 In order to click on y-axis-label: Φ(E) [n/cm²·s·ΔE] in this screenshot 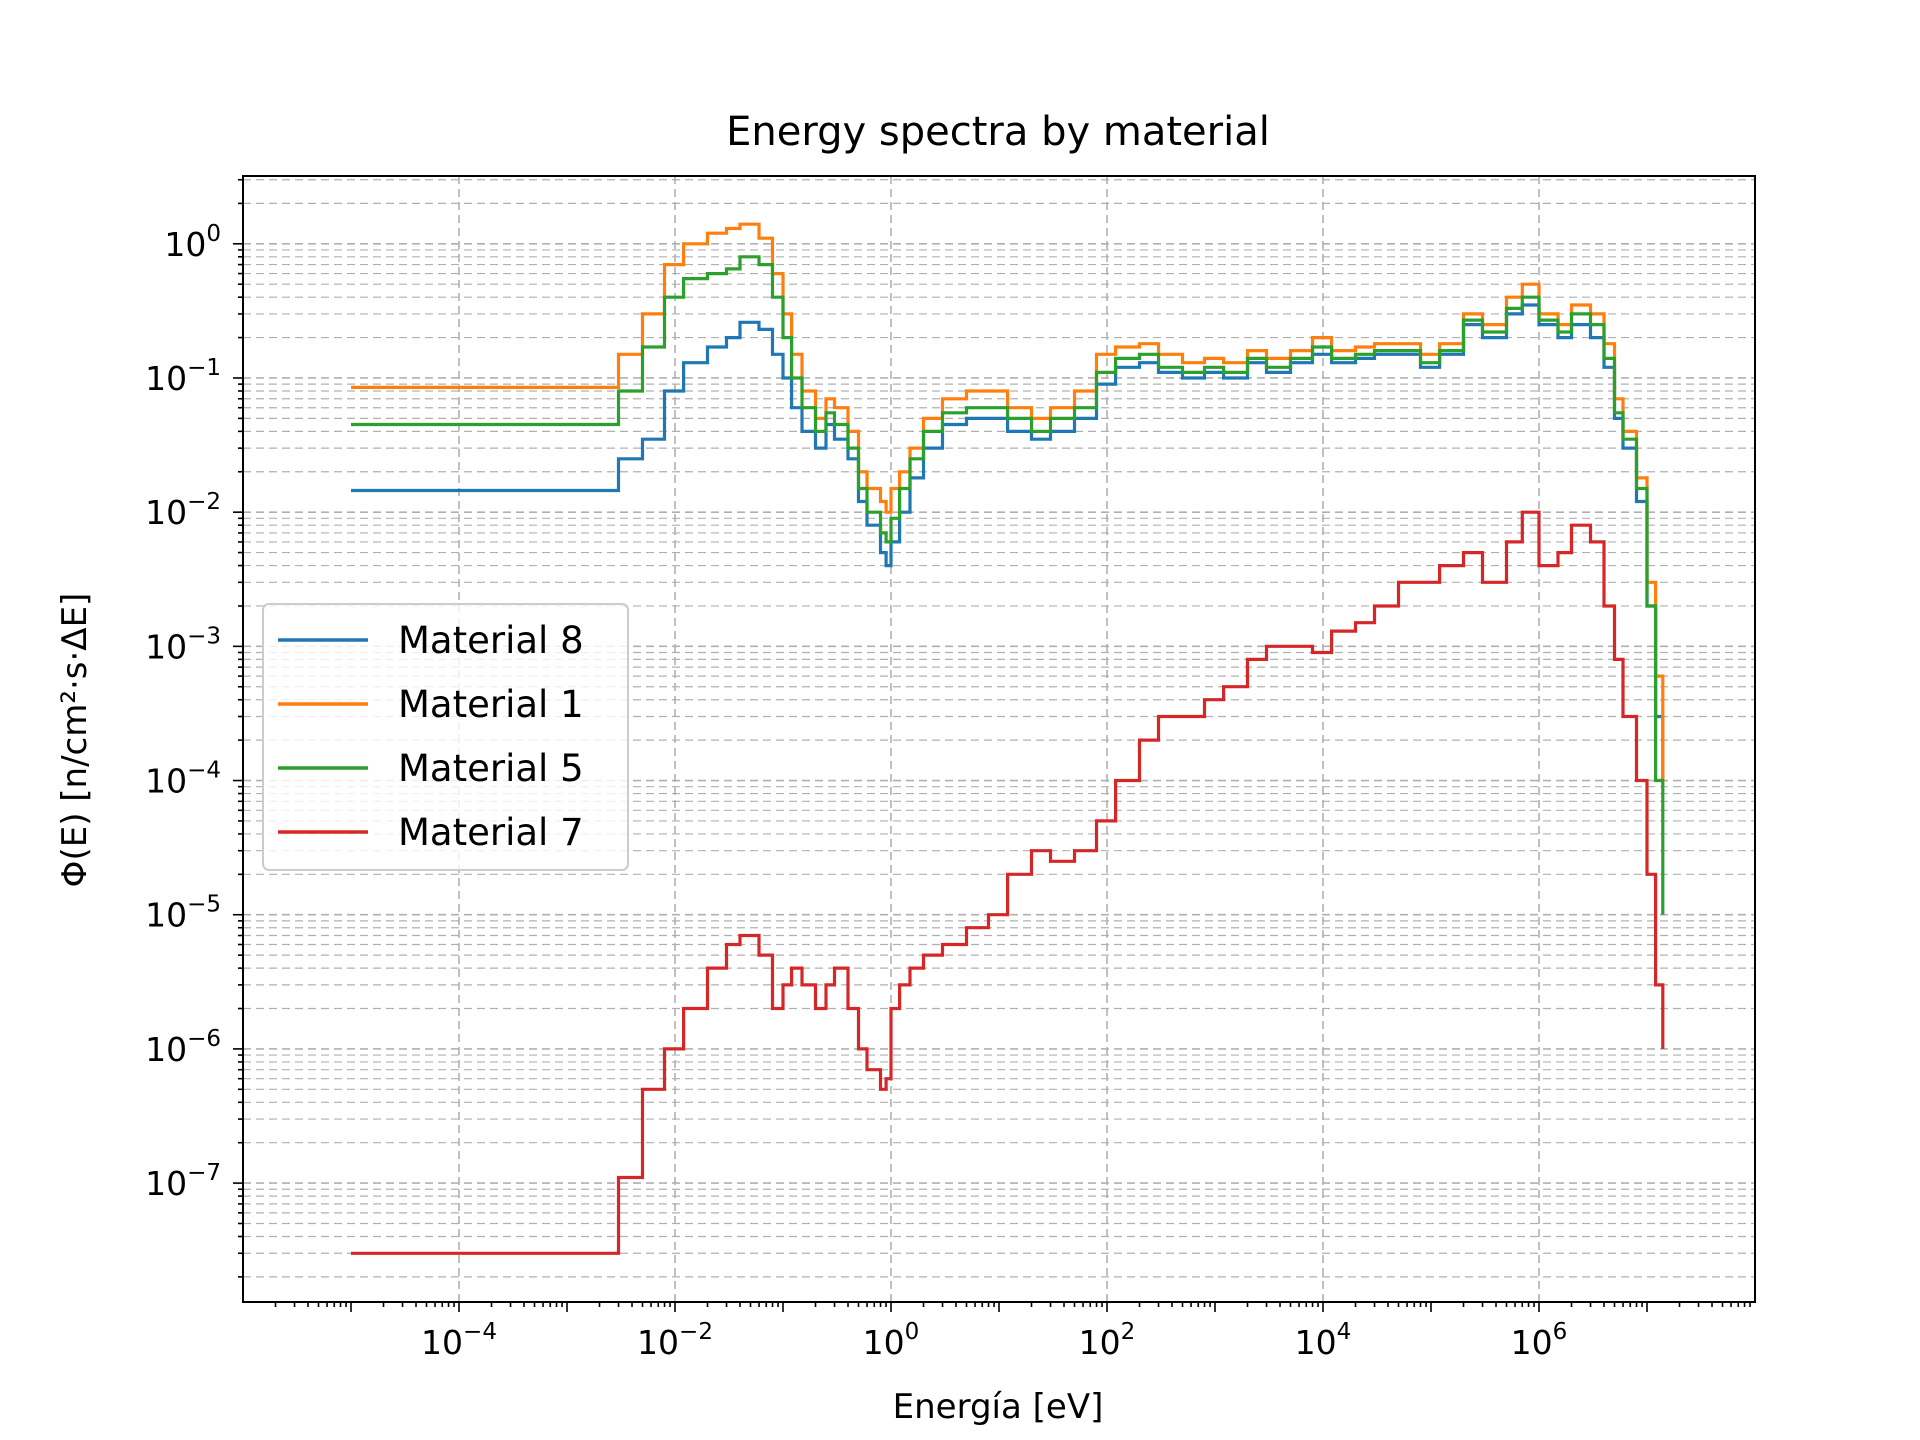, I will do `click(75, 740)`.